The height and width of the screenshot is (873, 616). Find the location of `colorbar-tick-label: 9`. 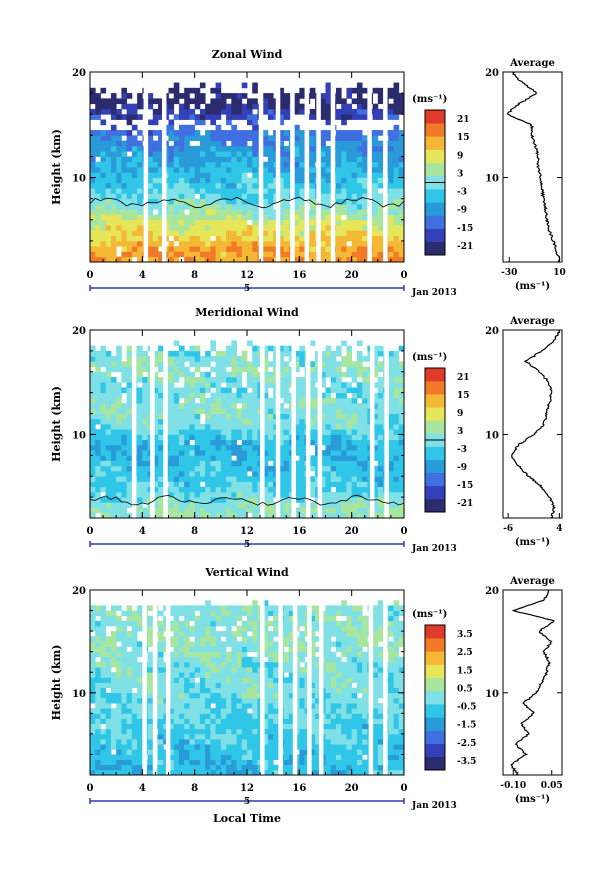

colorbar-tick-label: 9 is located at coordinates (460, 414).